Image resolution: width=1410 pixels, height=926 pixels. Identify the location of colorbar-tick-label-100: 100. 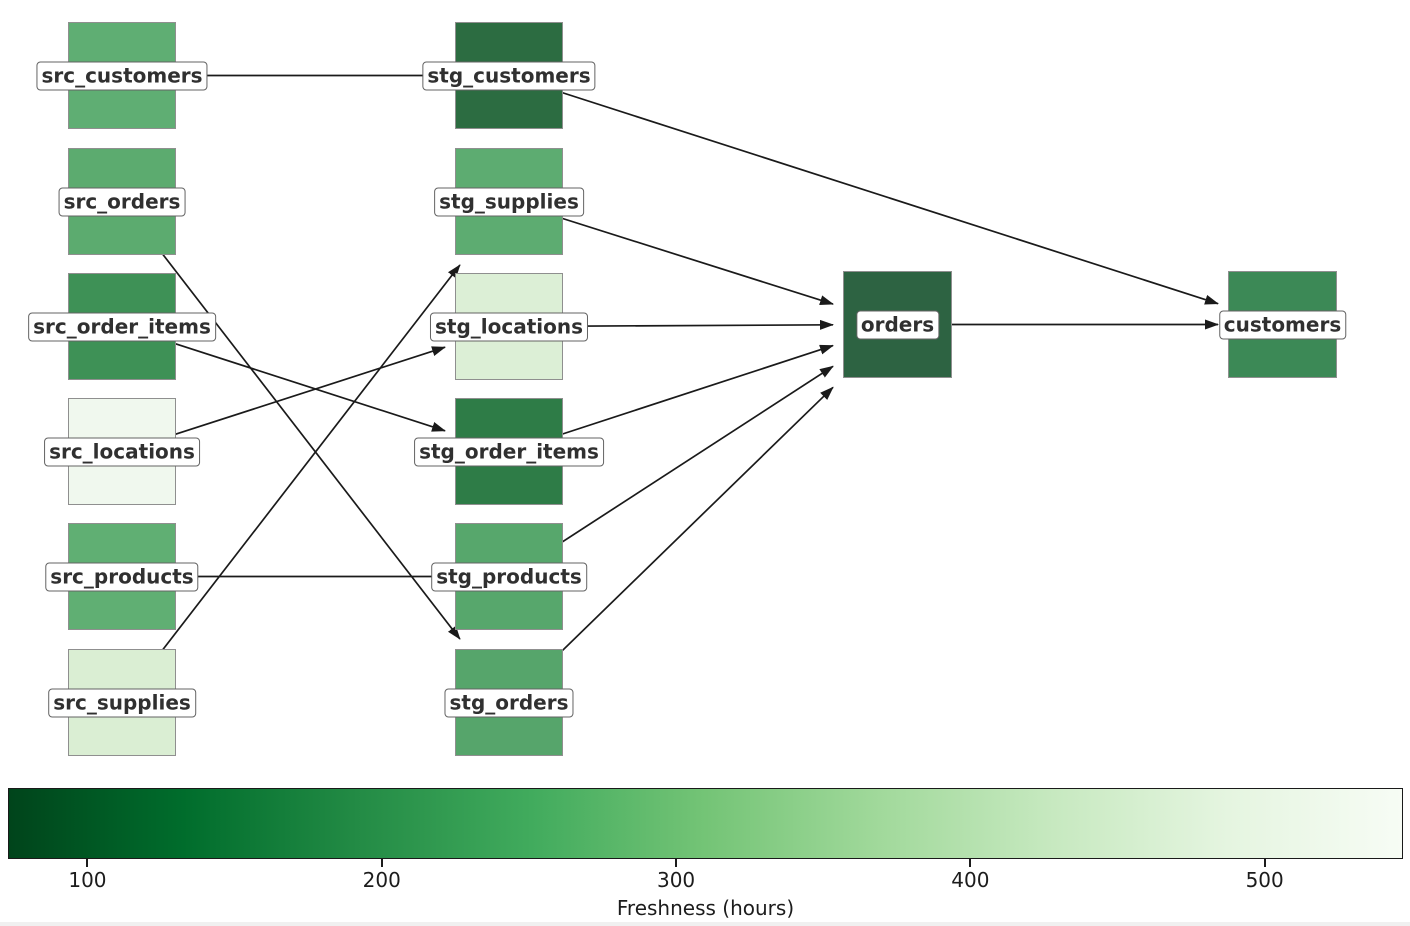
(87, 880).